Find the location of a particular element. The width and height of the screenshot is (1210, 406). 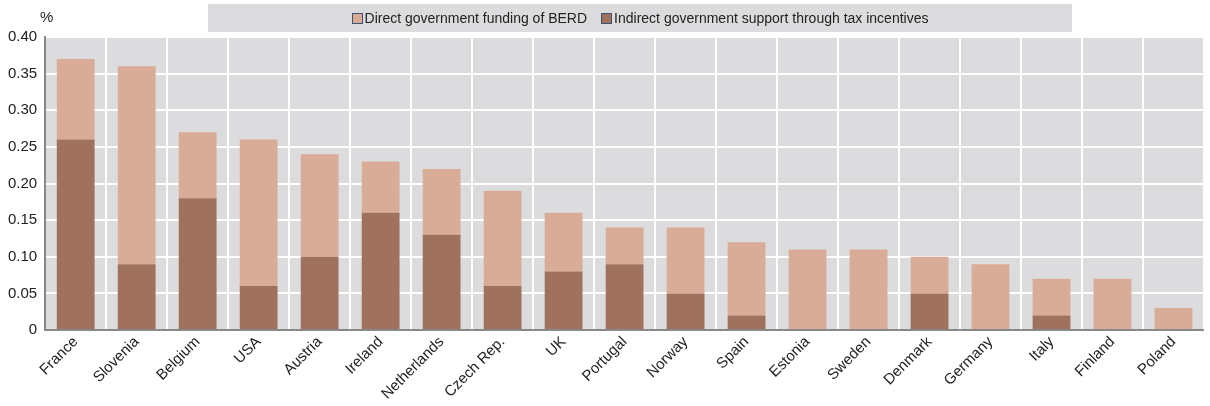

x-tick-label: USA is located at coordinates (246, 349).